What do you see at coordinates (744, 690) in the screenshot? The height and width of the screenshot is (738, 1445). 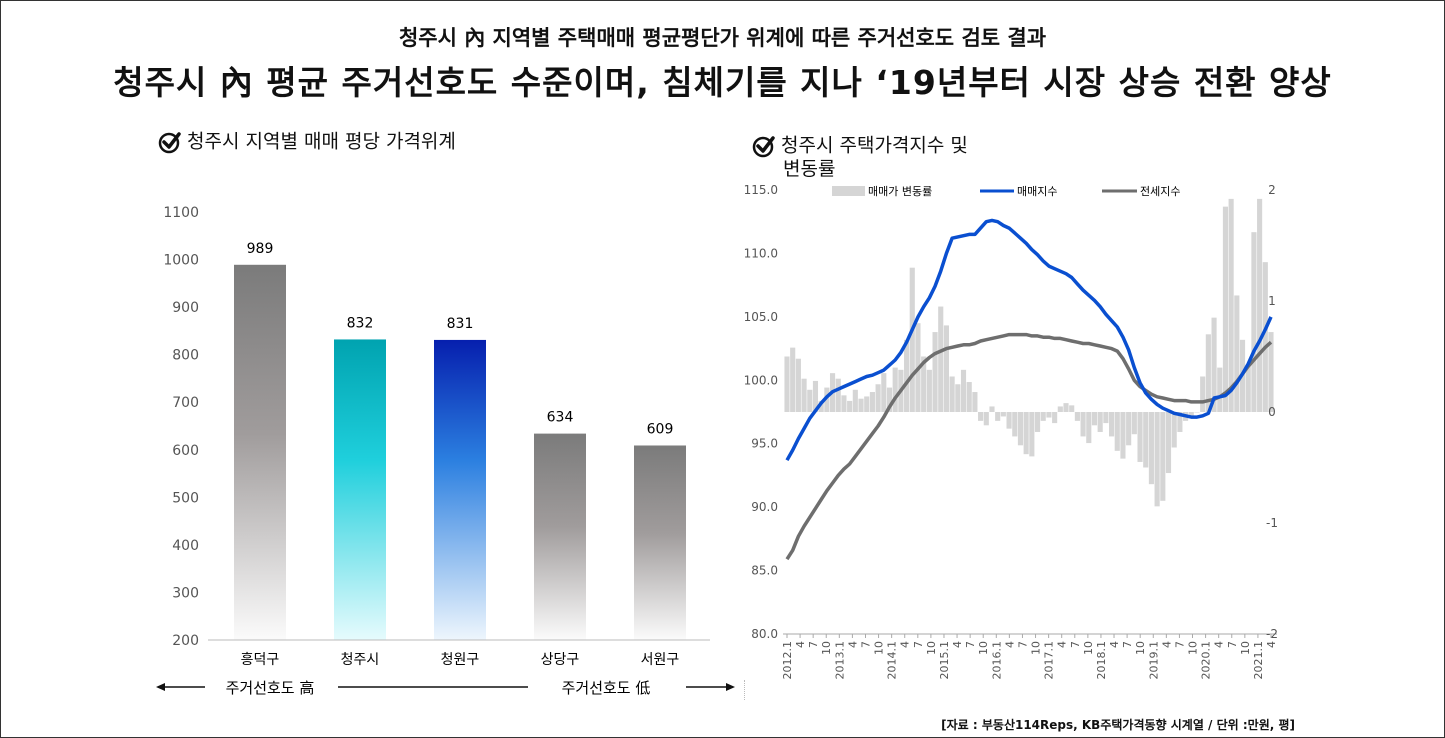 I see `separator` at bounding box center [744, 690].